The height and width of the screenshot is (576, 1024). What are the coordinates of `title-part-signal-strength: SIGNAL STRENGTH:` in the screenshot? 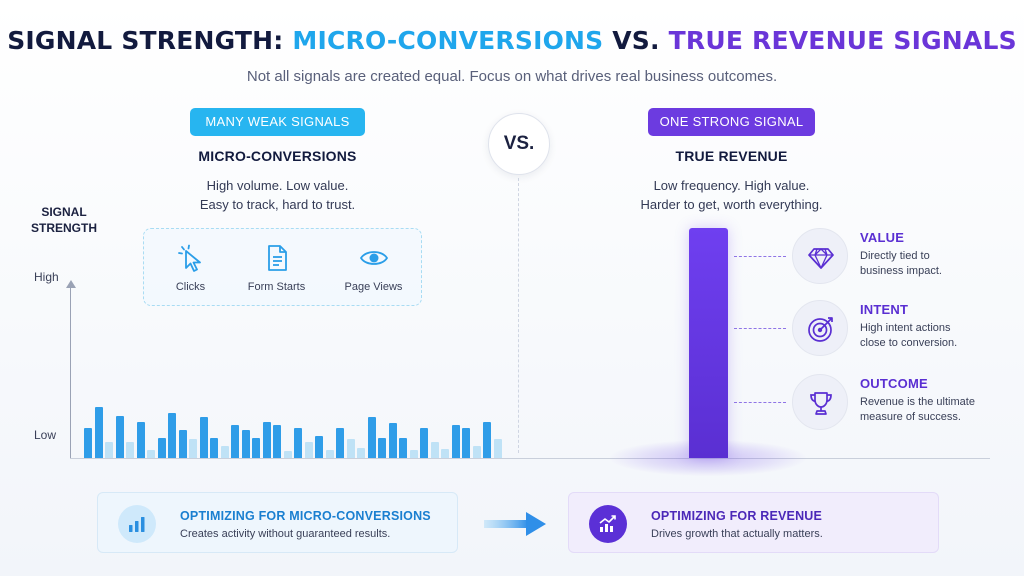 It's located at (150, 40).